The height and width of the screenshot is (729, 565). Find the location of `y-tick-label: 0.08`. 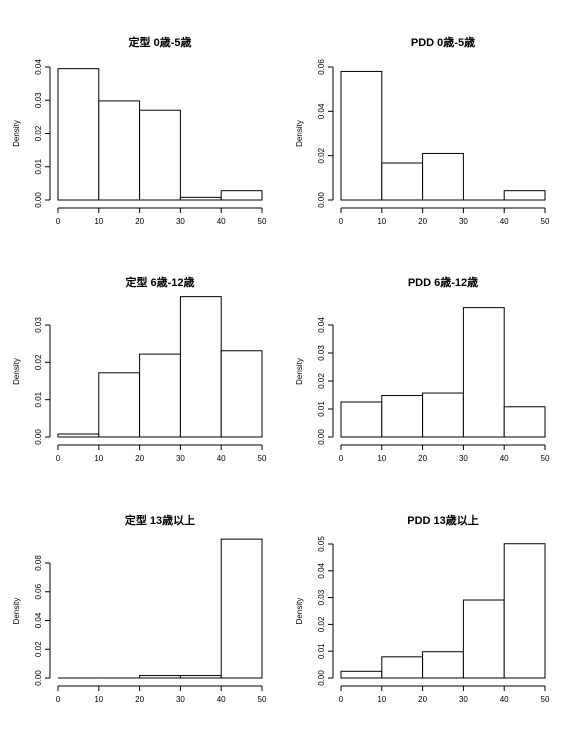

y-tick-label: 0.08 is located at coordinates (38, 563).